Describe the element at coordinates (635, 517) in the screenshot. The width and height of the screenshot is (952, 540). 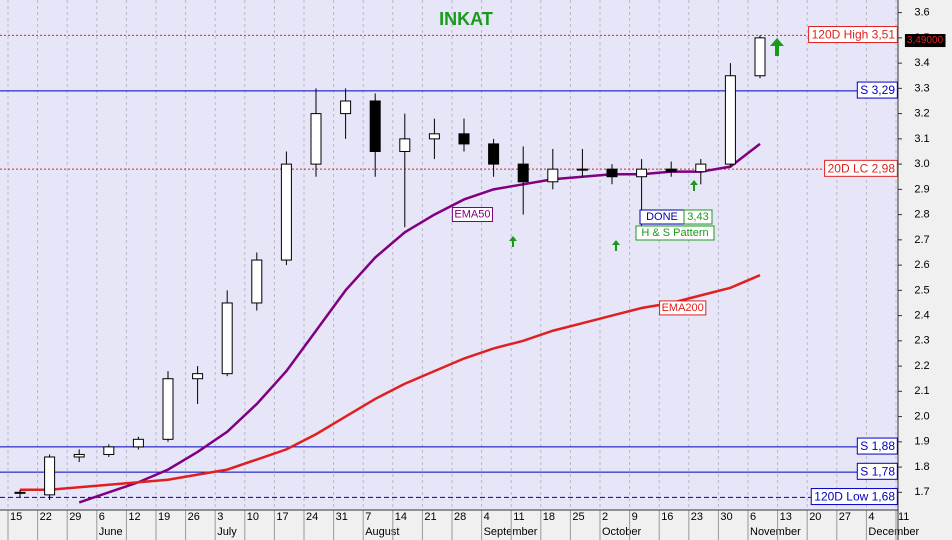
I see `x-tick-label: 9` at that location.